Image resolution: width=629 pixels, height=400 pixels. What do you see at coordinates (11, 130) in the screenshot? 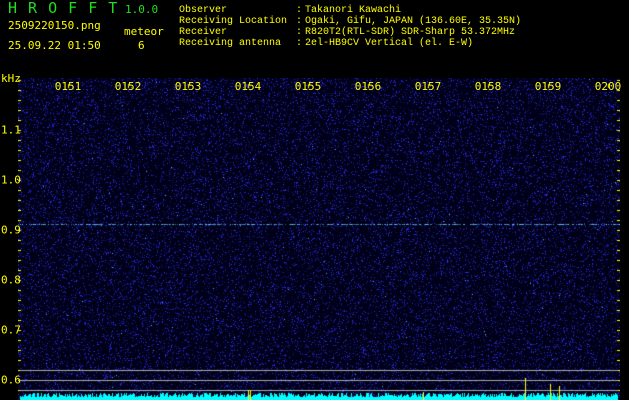
I see `y-tick-label: 1.1` at bounding box center [11, 130].